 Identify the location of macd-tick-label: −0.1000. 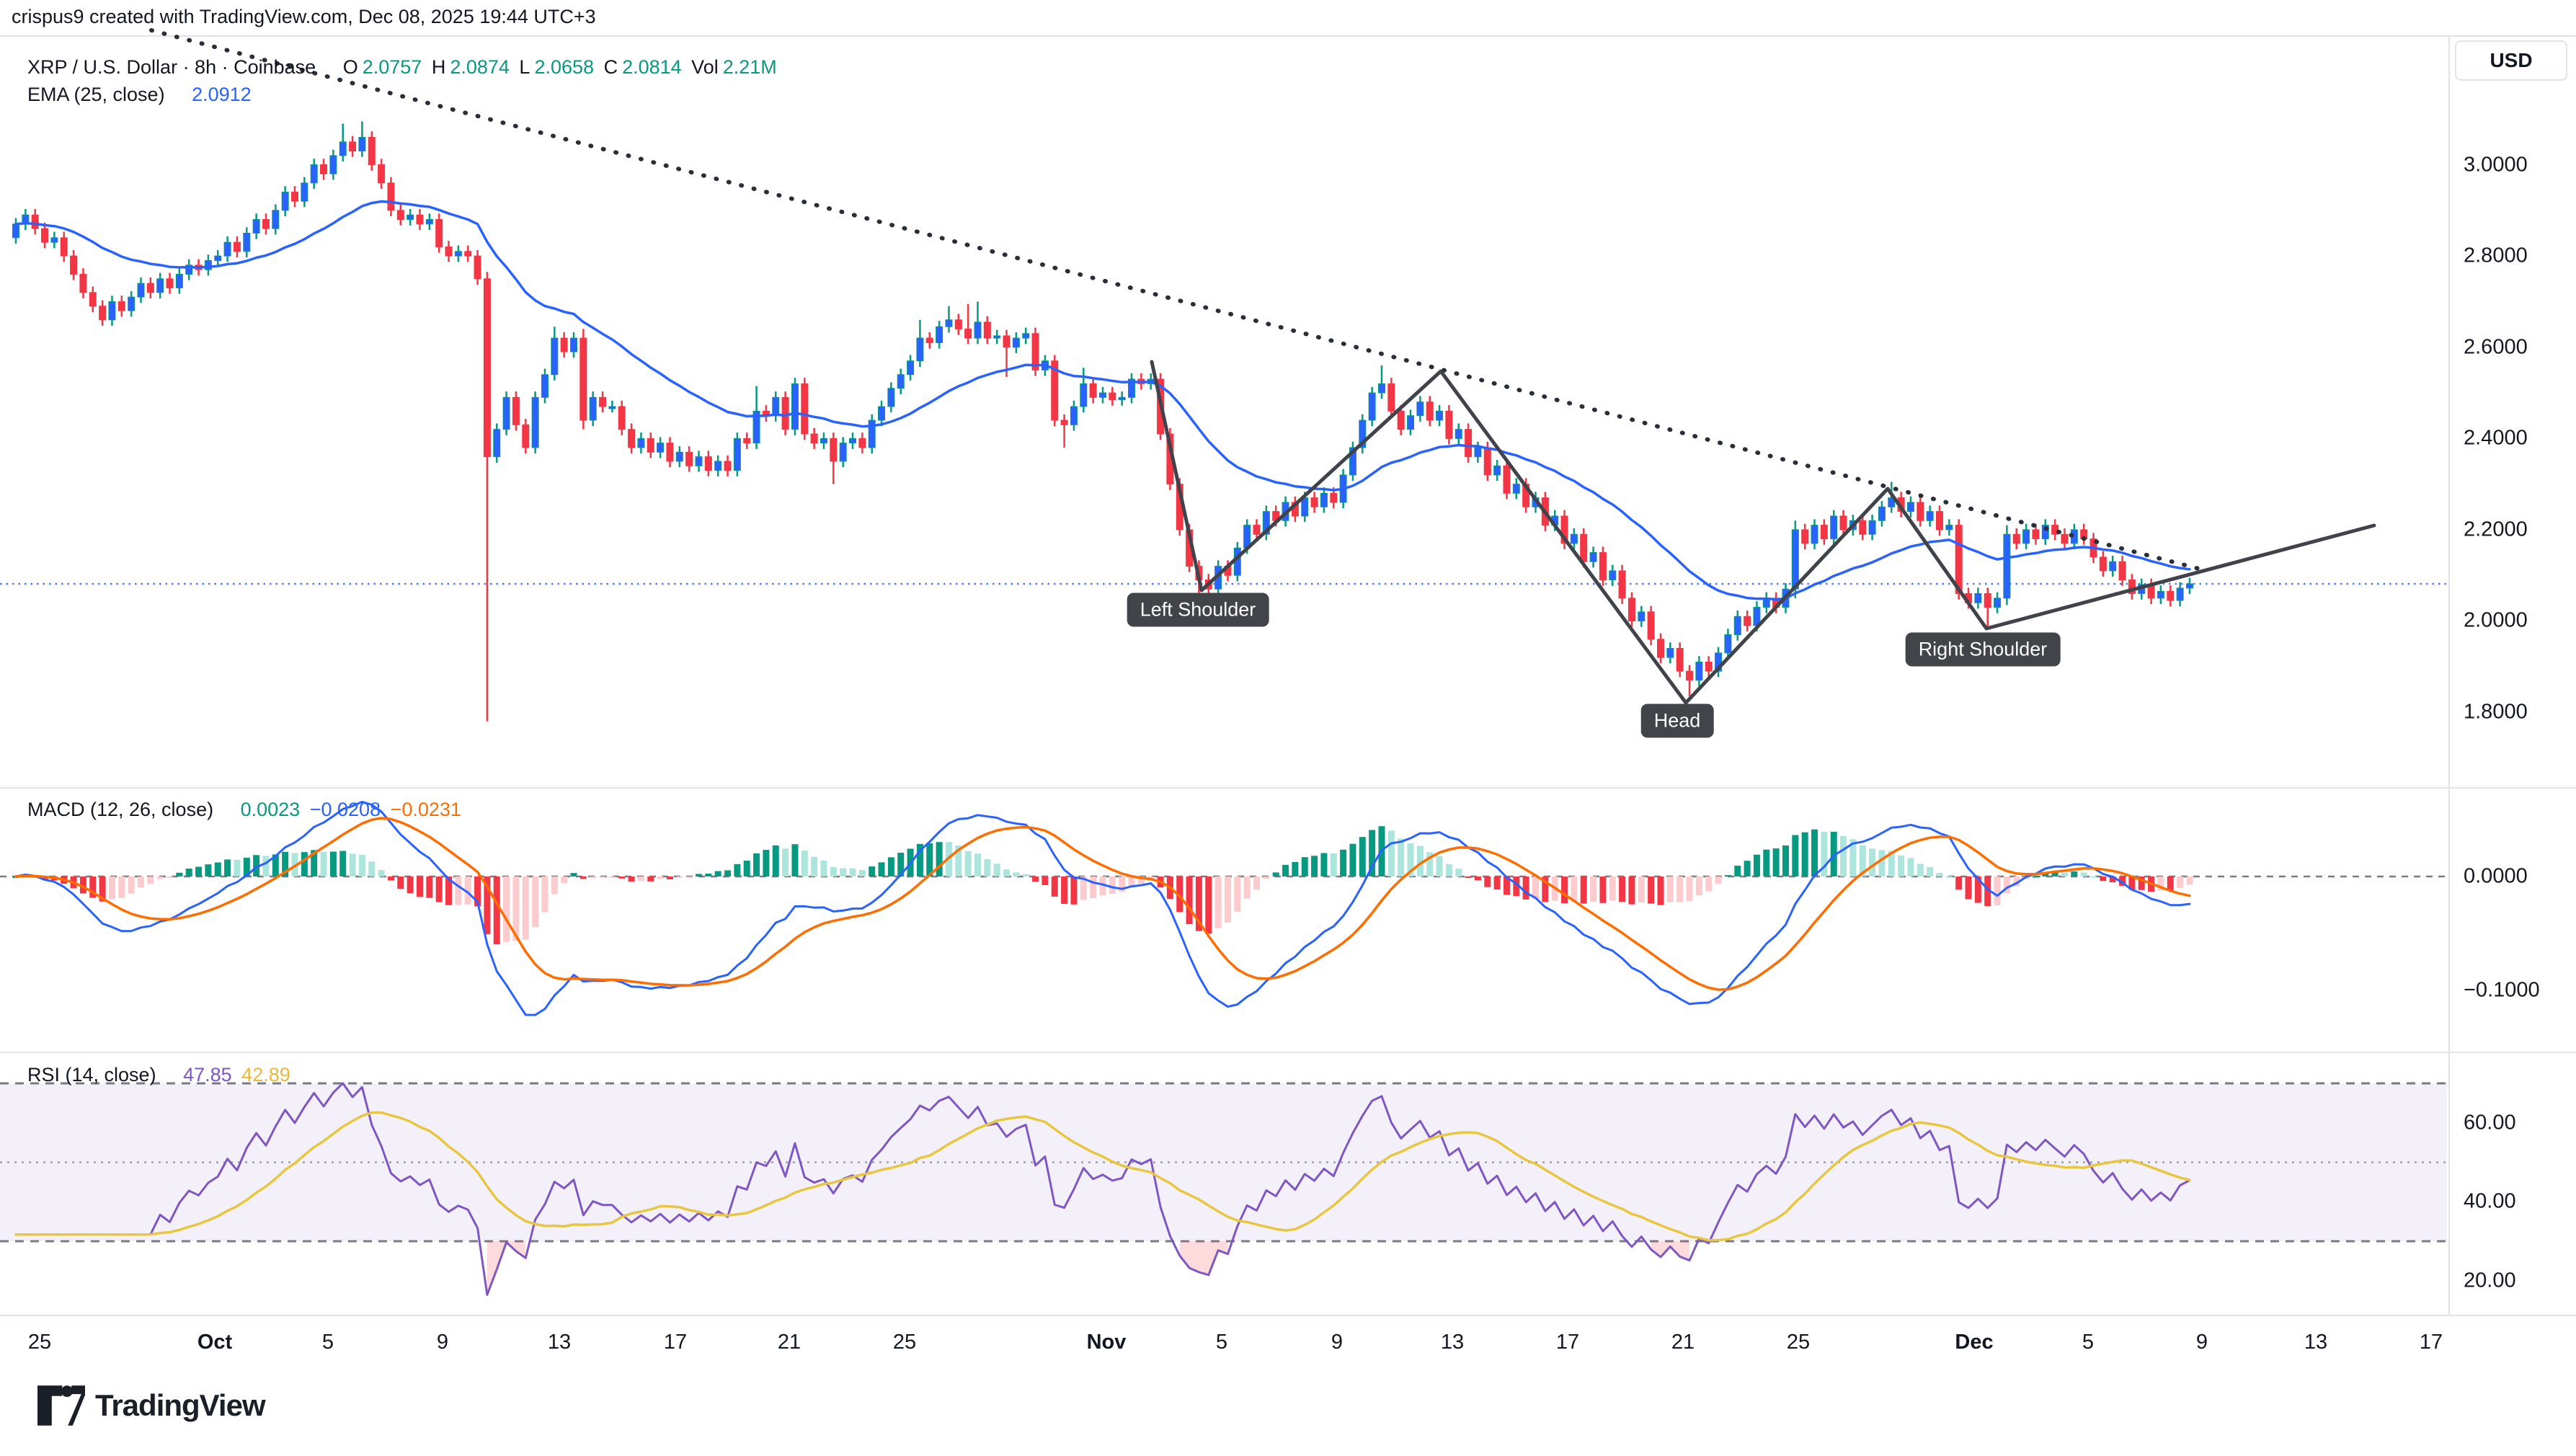
(2502, 990).